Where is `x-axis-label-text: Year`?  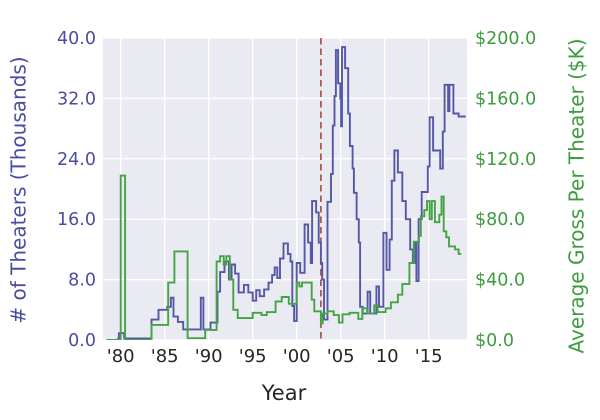
x-axis-label-text: Year is located at coordinates (284, 393).